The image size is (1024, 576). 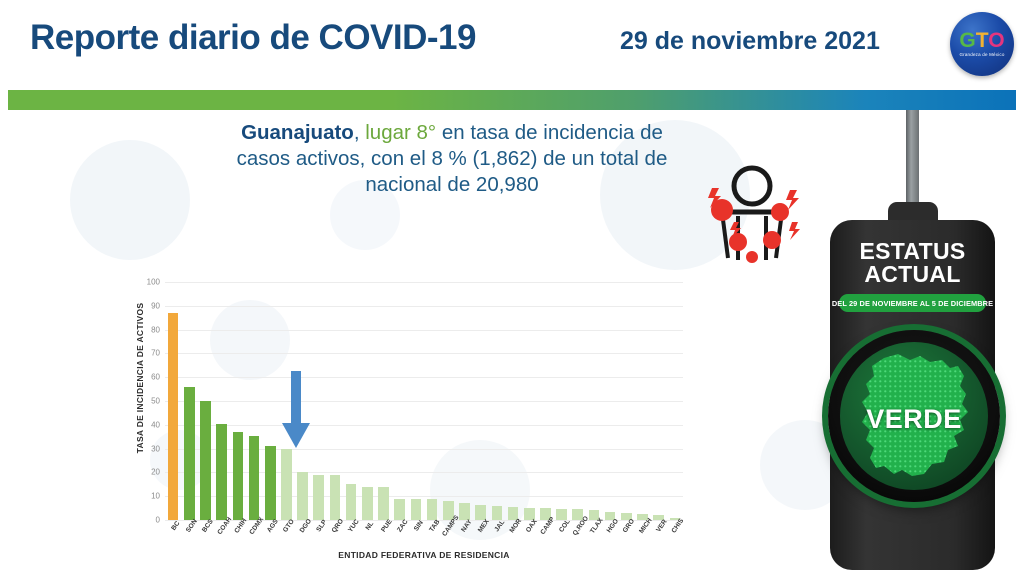 I want to click on gridline: 100, so click(x=415, y=282).